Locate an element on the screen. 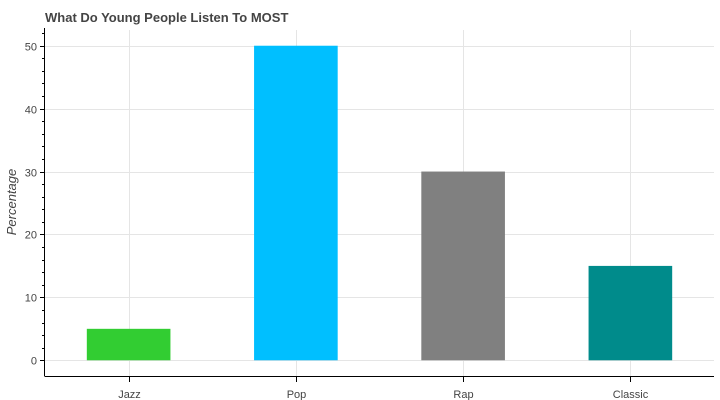  bar-rap is located at coordinates (463, 266).